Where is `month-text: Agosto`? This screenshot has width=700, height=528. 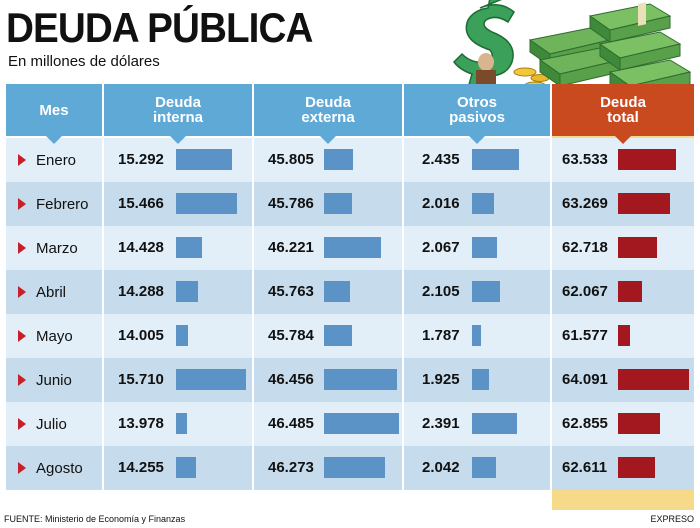
month-text: Agosto is located at coordinates (59, 468).